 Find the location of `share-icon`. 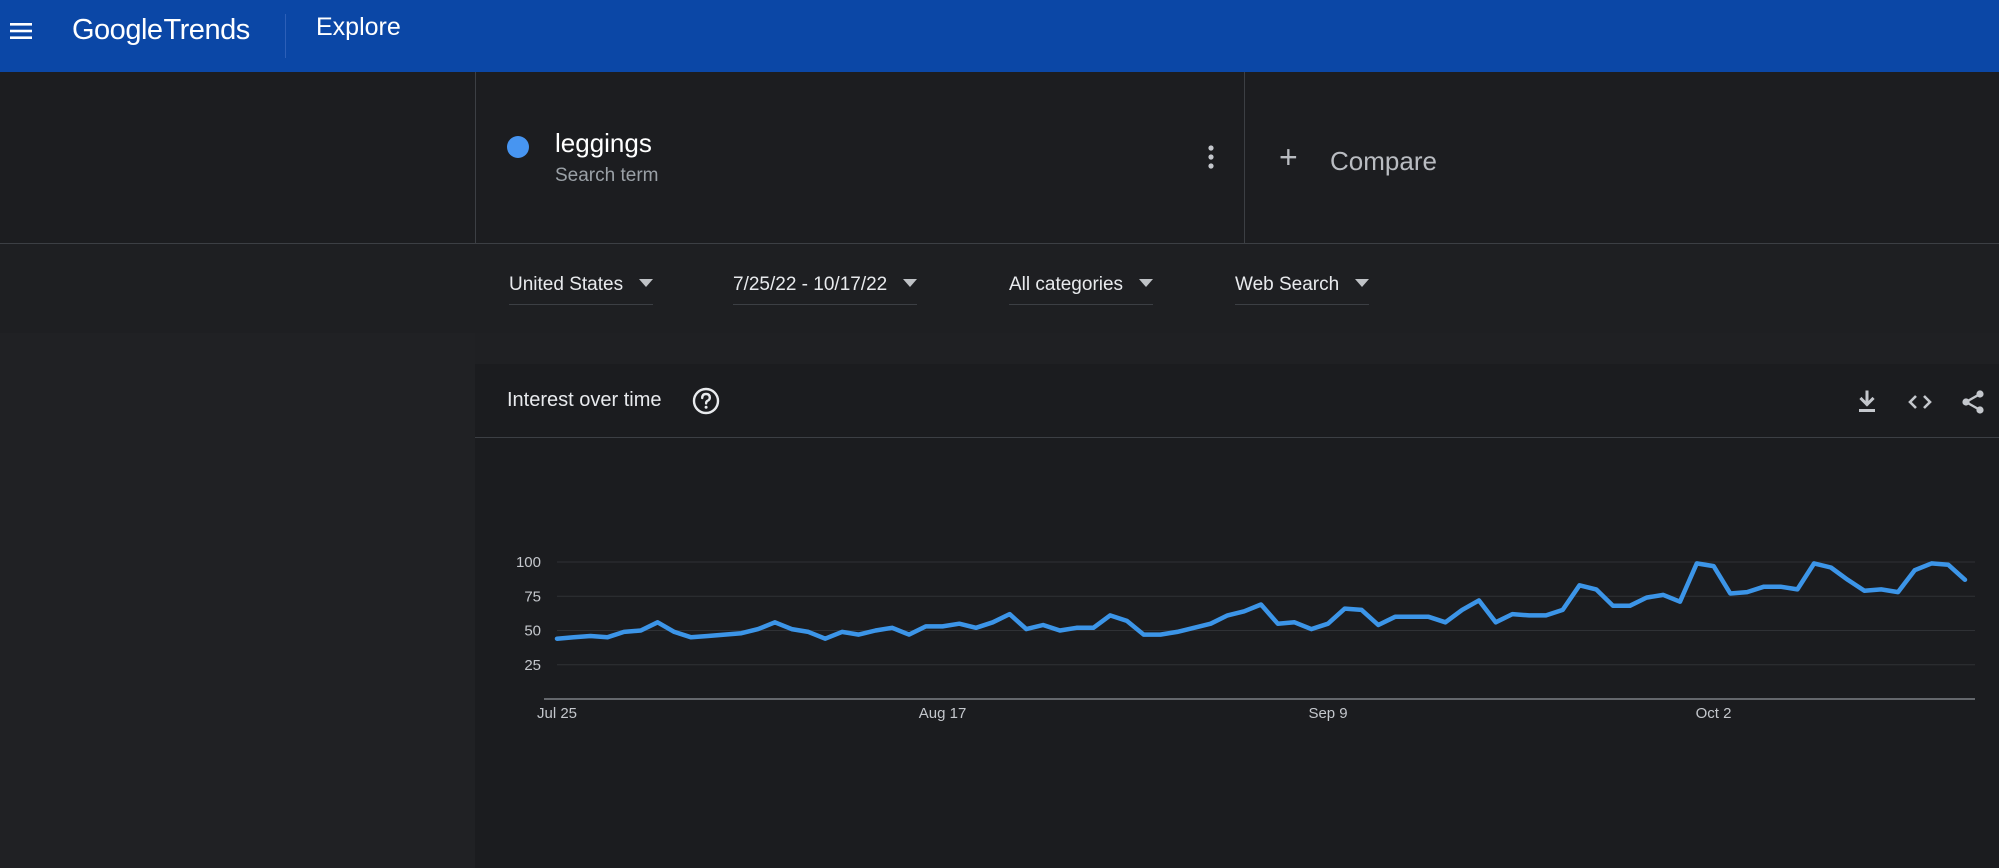

share-icon is located at coordinates (1973, 402).